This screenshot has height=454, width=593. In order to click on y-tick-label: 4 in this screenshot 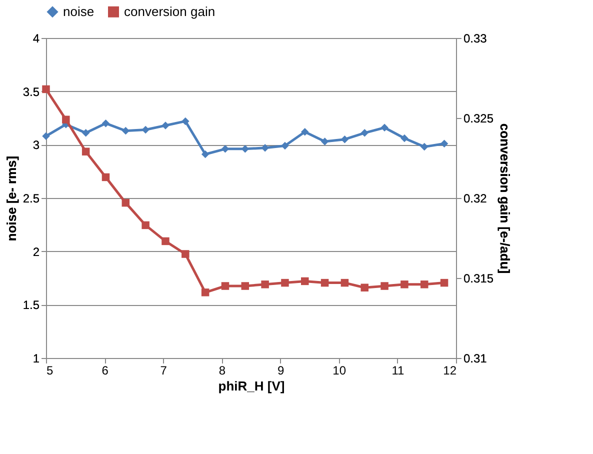, I will do `click(36, 39)`.